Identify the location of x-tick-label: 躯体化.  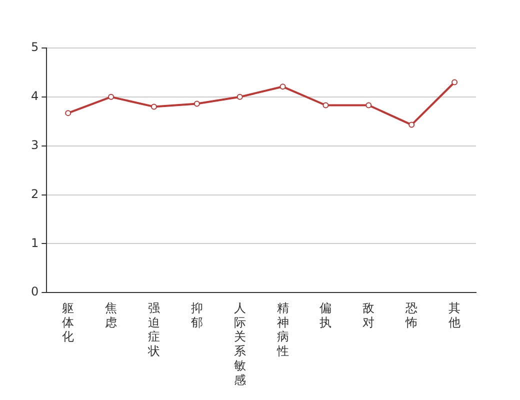
(68, 322).